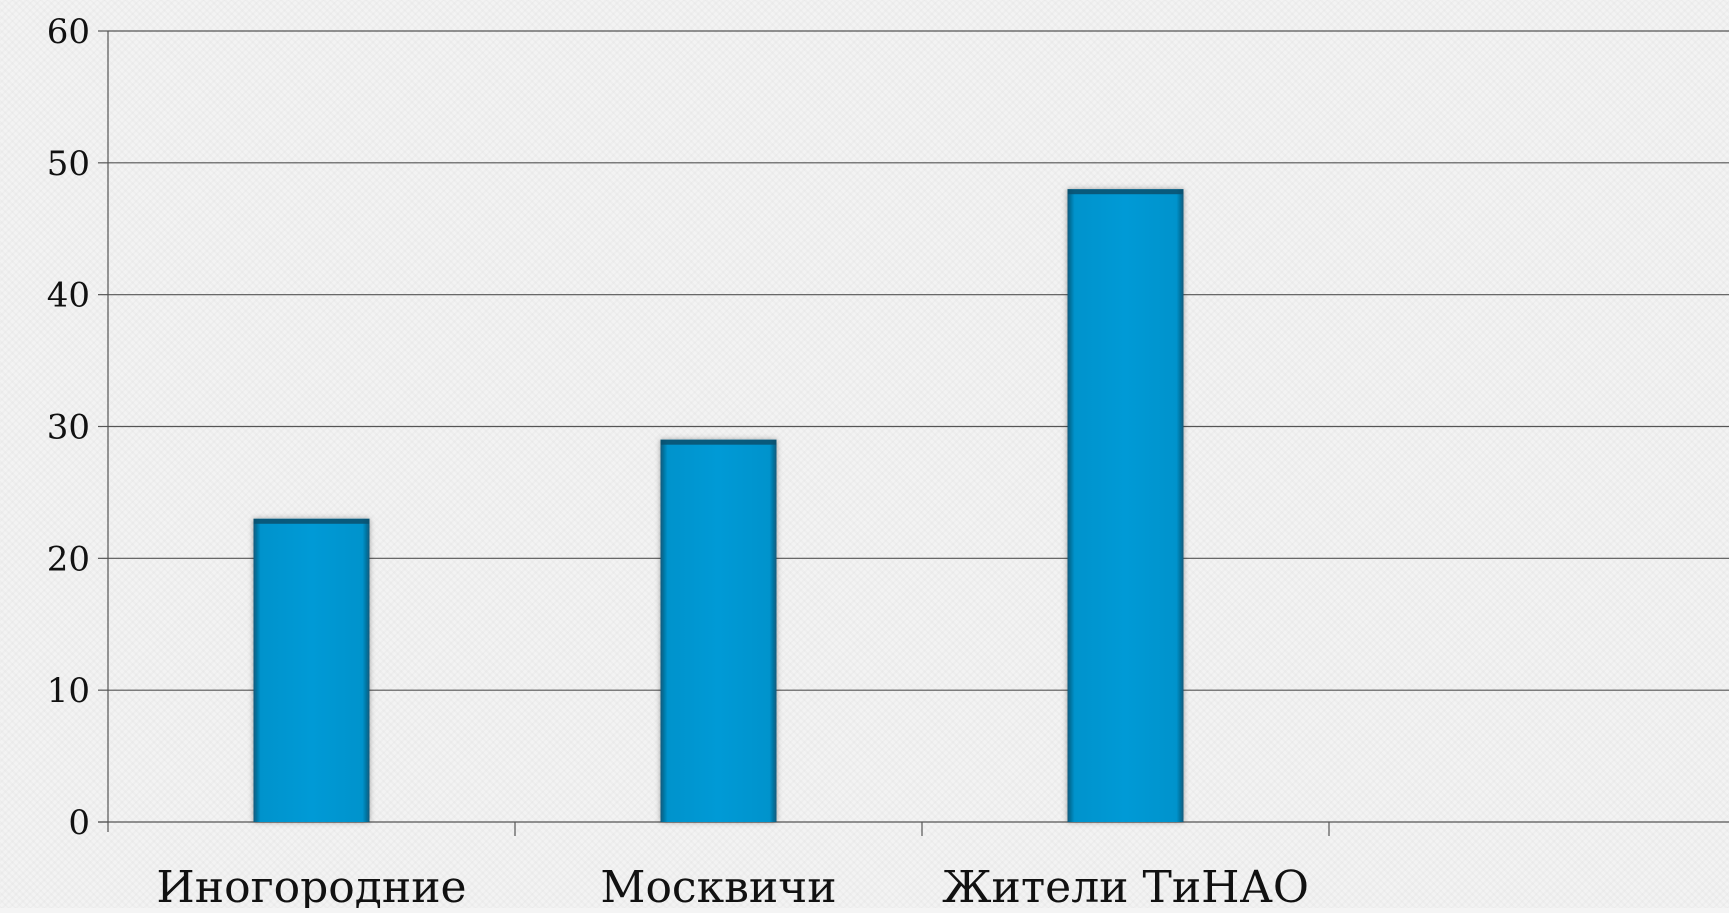  What do you see at coordinates (68, 164) in the screenshot?
I see `y-tick-label: 50` at bounding box center [68, 164].